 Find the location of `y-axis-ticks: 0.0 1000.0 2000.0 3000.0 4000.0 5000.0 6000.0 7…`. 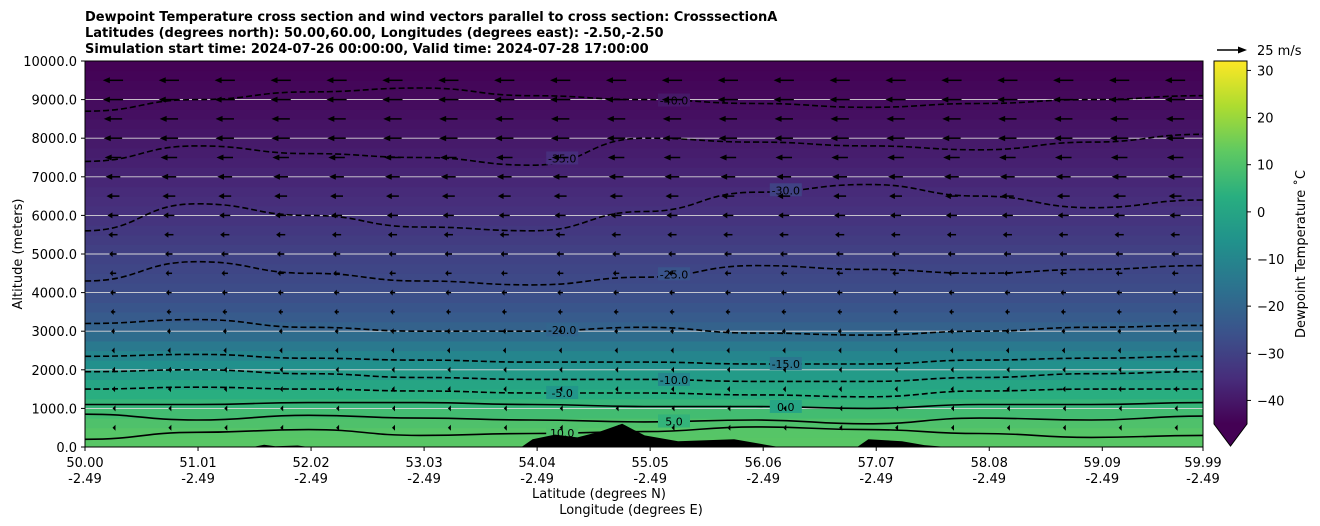

y-axis-ticks: 0.0 1000.0 2000.0 3000.0 4000.0 5000.0 6000.0 7… is located at coordinates (54, 255).